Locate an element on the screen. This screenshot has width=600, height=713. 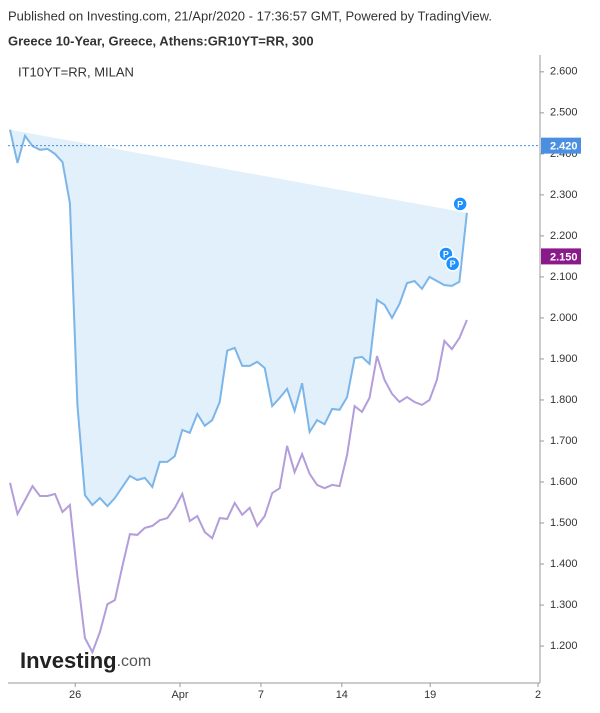
y-tick-label: 2.500 is located at coordinates (564, 113).